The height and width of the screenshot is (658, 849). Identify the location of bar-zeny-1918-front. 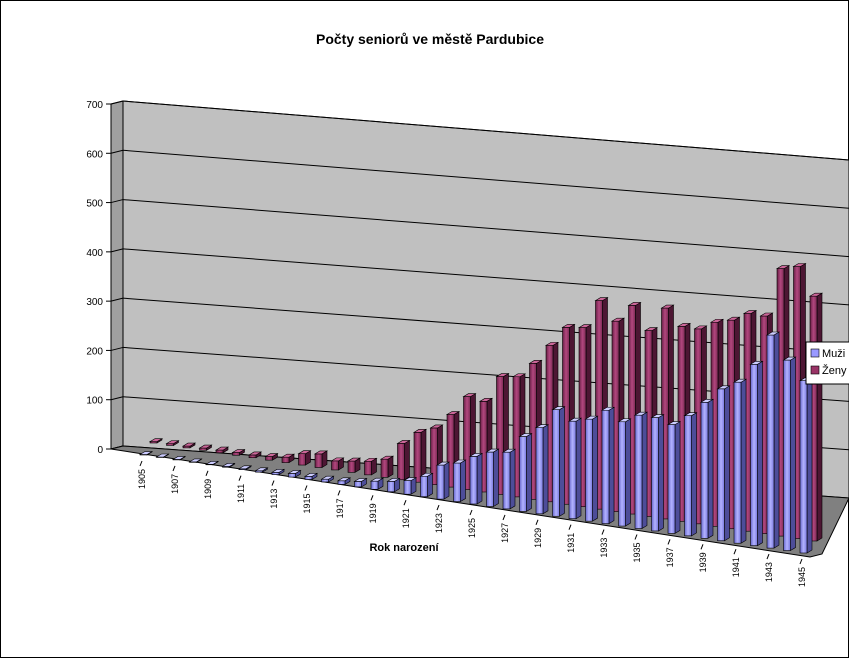
(368, 468).